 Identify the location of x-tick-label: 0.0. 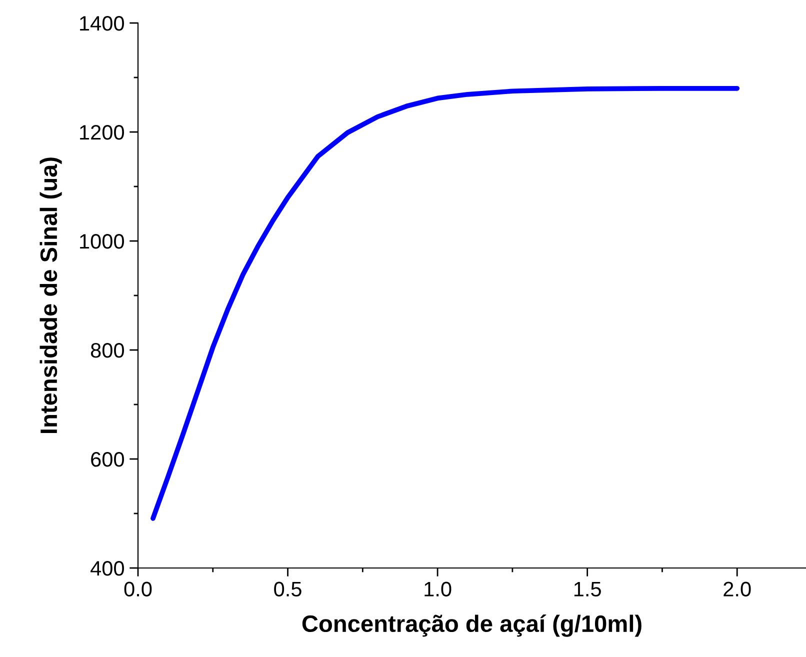
(138, 589).